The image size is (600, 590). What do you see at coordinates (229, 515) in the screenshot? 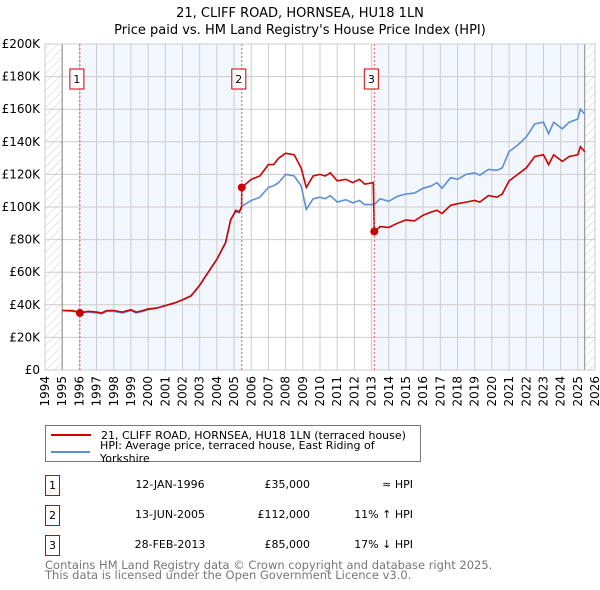
I see `transaction-row: 2 13-JUN-2005 £112,000 11% ↑ HPI` at bounding box center [229, 515].